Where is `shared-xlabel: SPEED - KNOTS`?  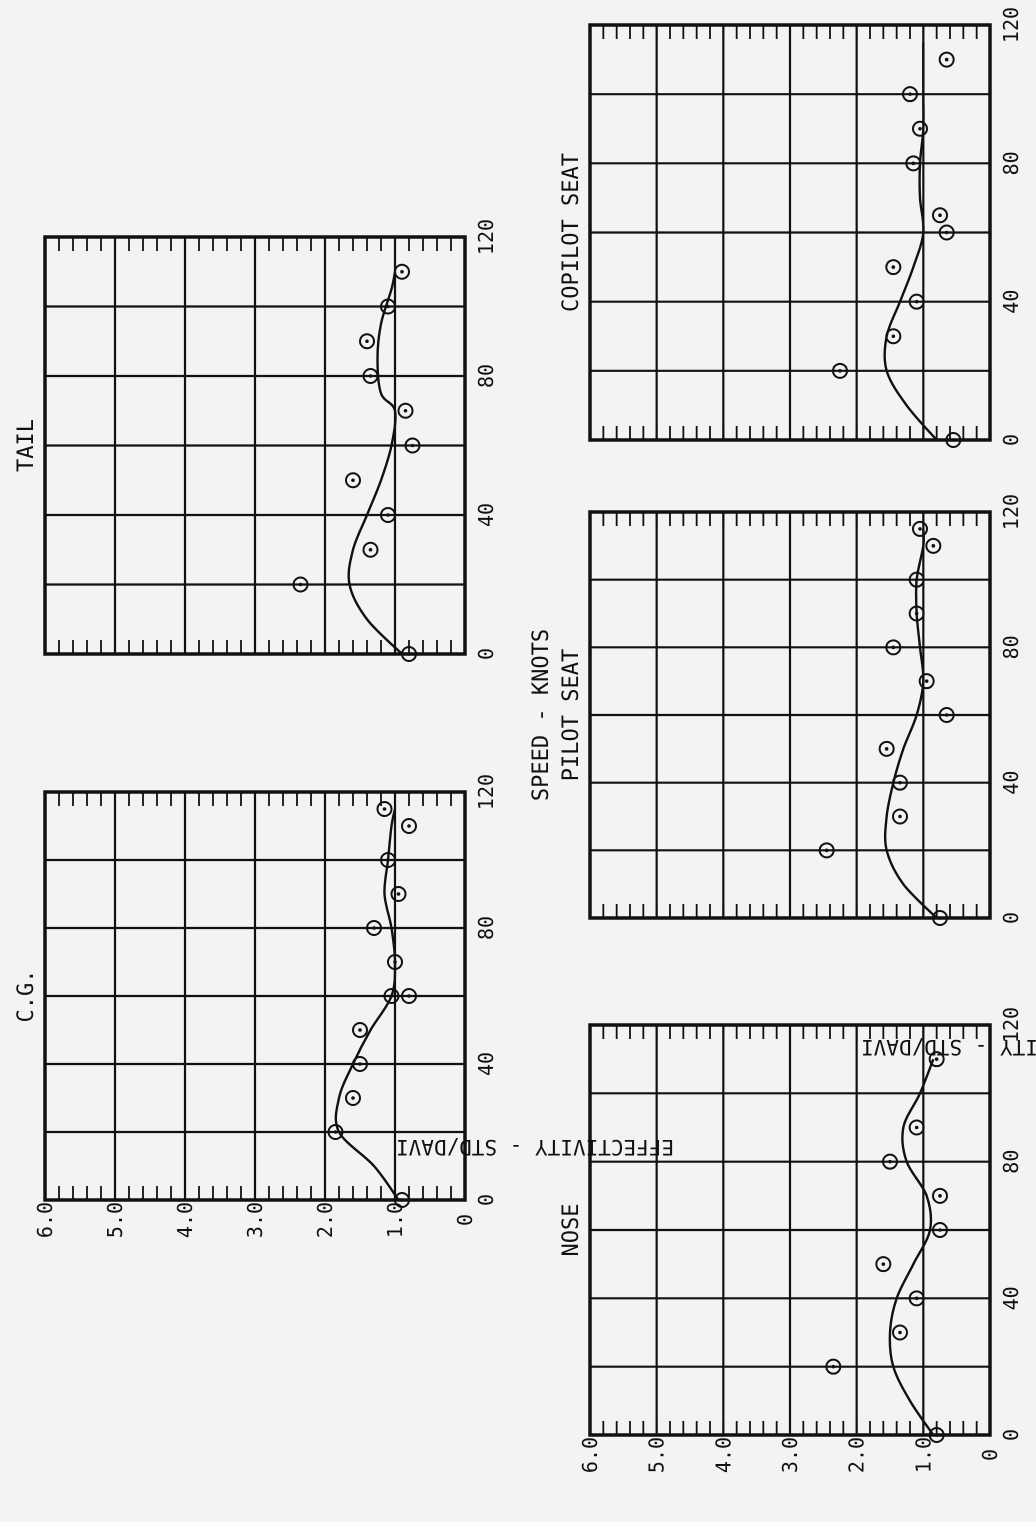 shared-xlabel: SPEED - KNOTS is located at coordinates (541, 715).